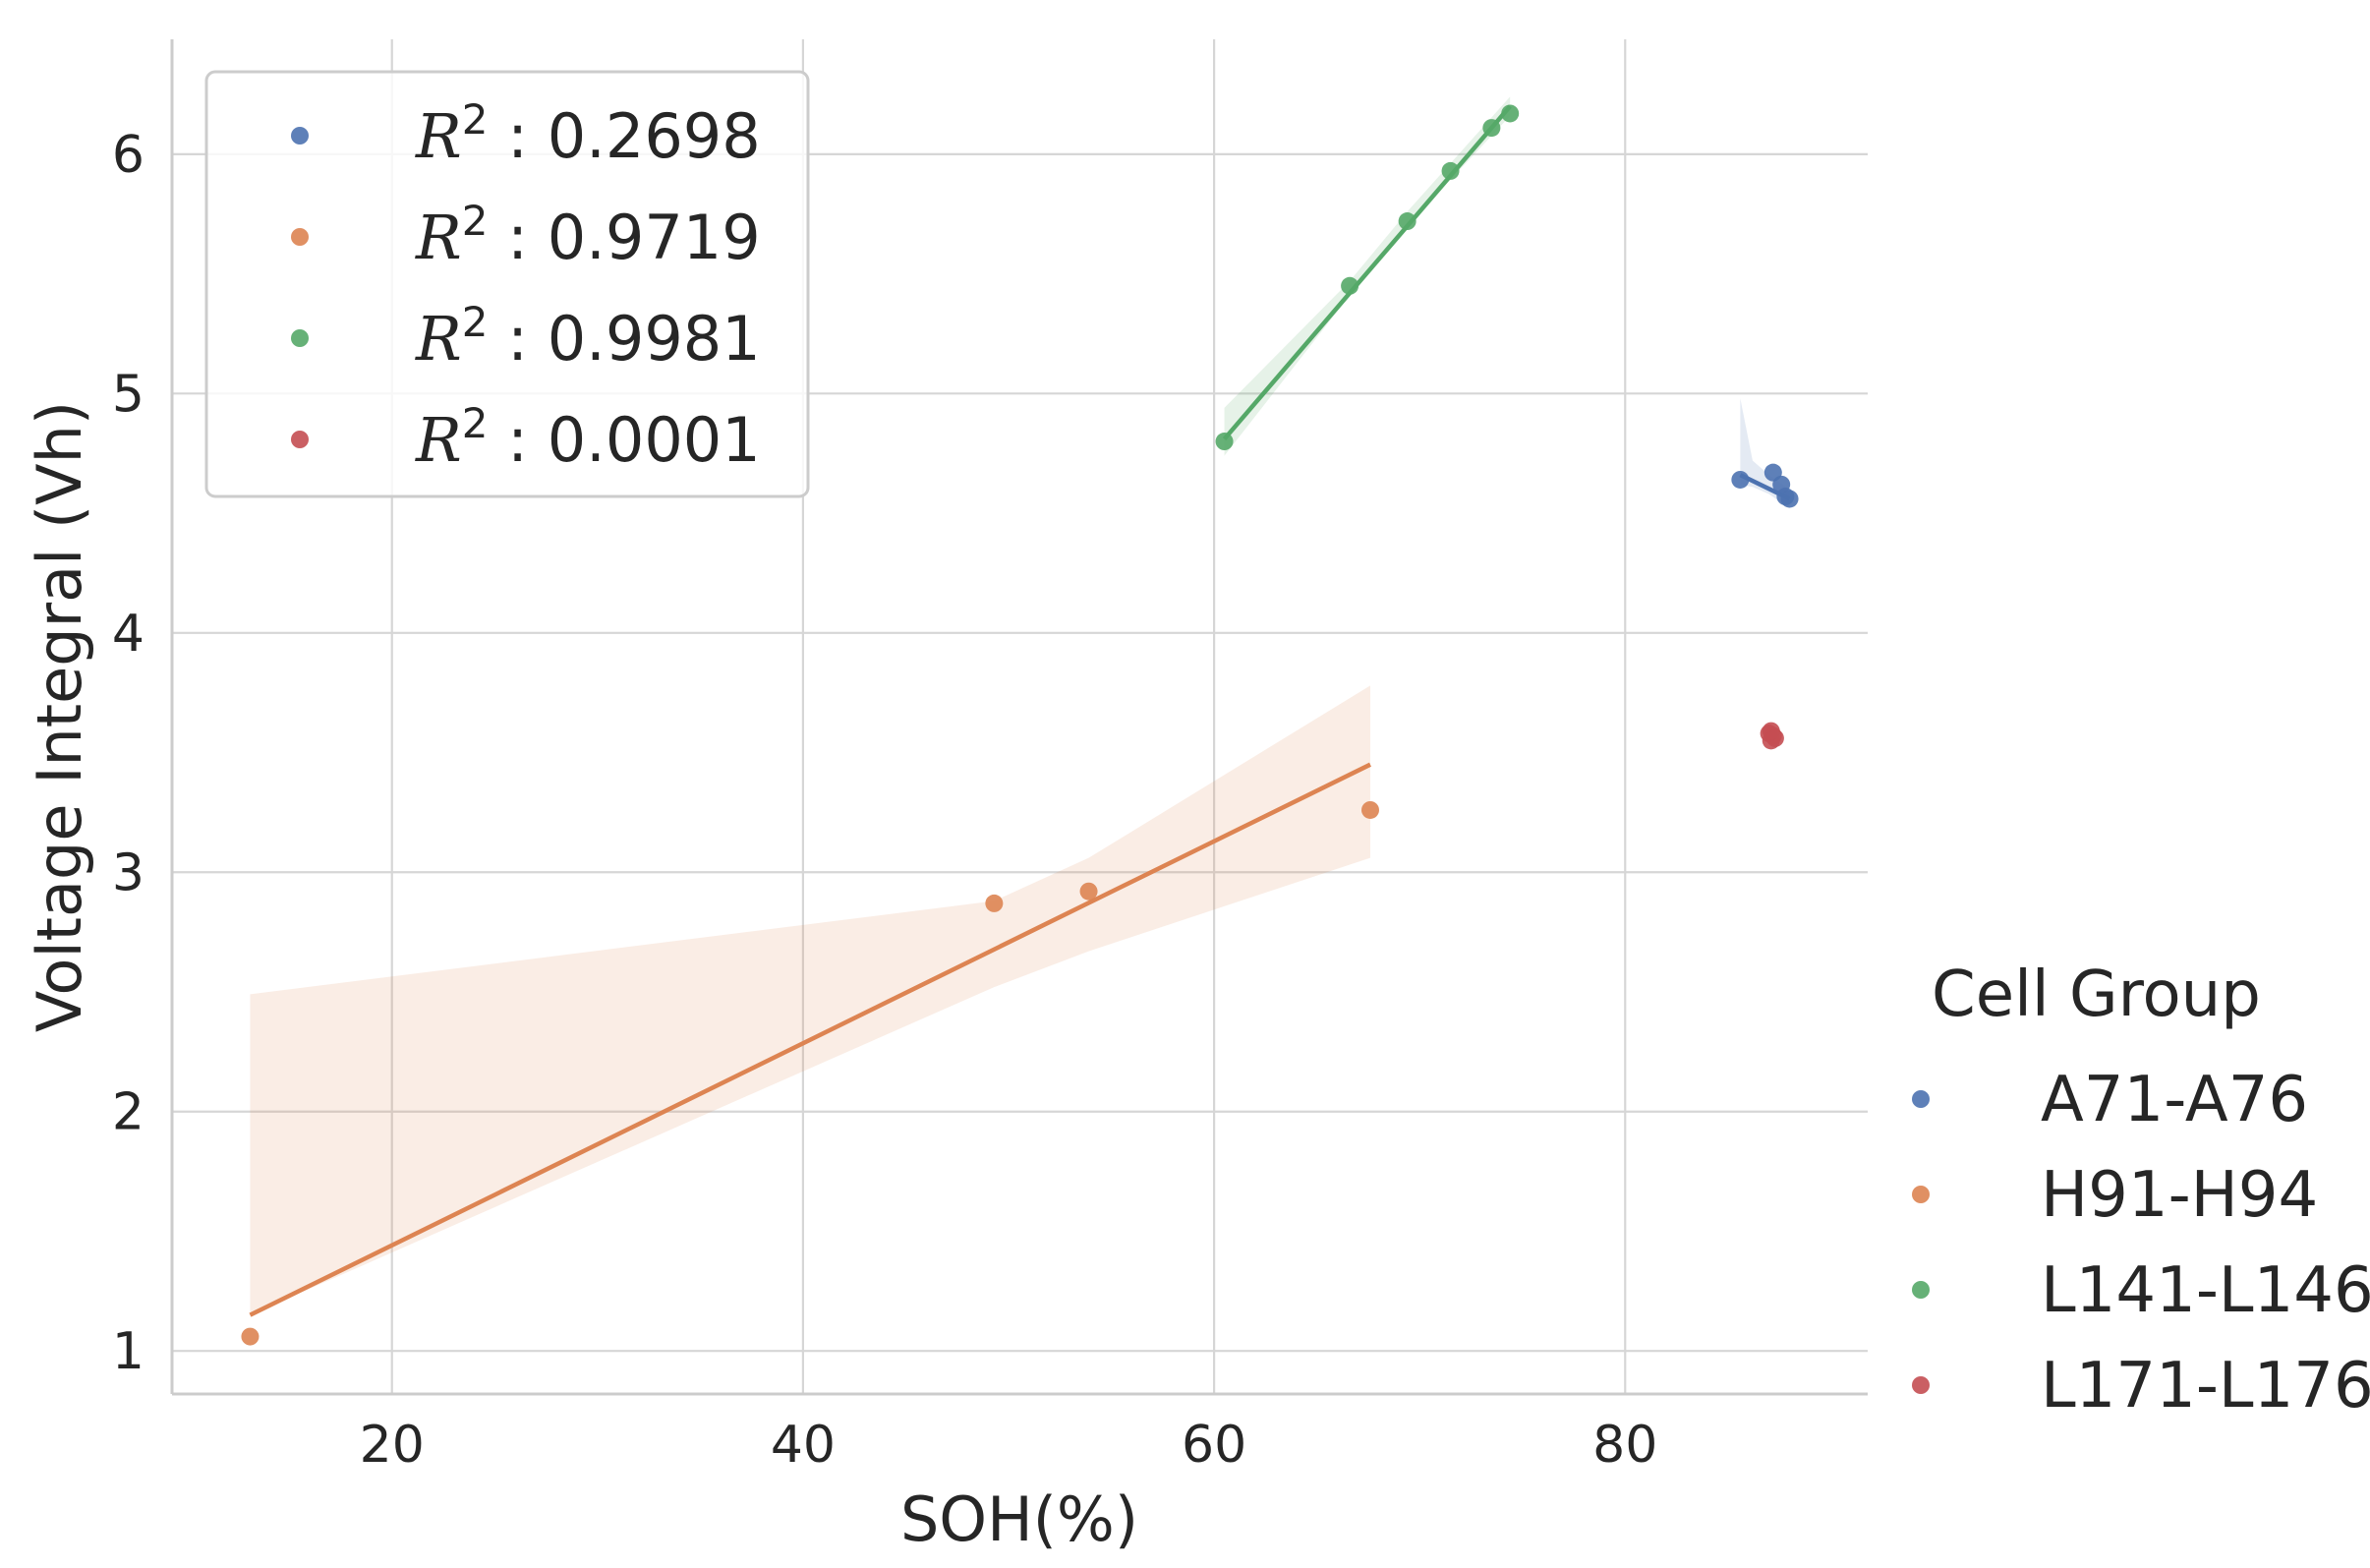 The width and height of the screenshot is (2370, 1568). I want to click on regression-line, so click(1367, 272).